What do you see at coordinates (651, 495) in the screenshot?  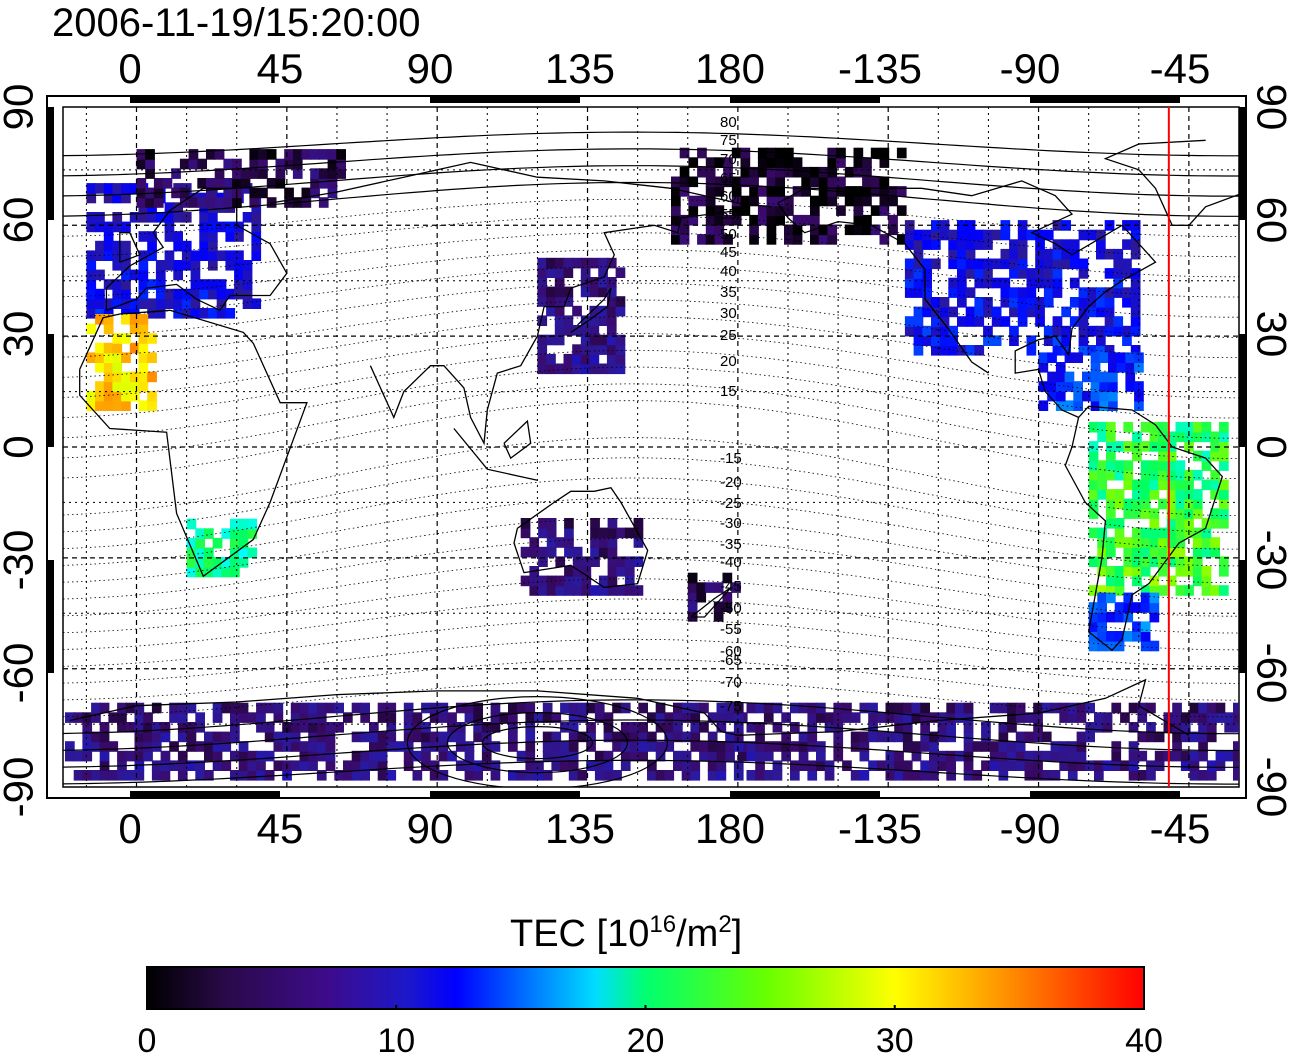 I see `contour-line` at bounding box center [651, 495].